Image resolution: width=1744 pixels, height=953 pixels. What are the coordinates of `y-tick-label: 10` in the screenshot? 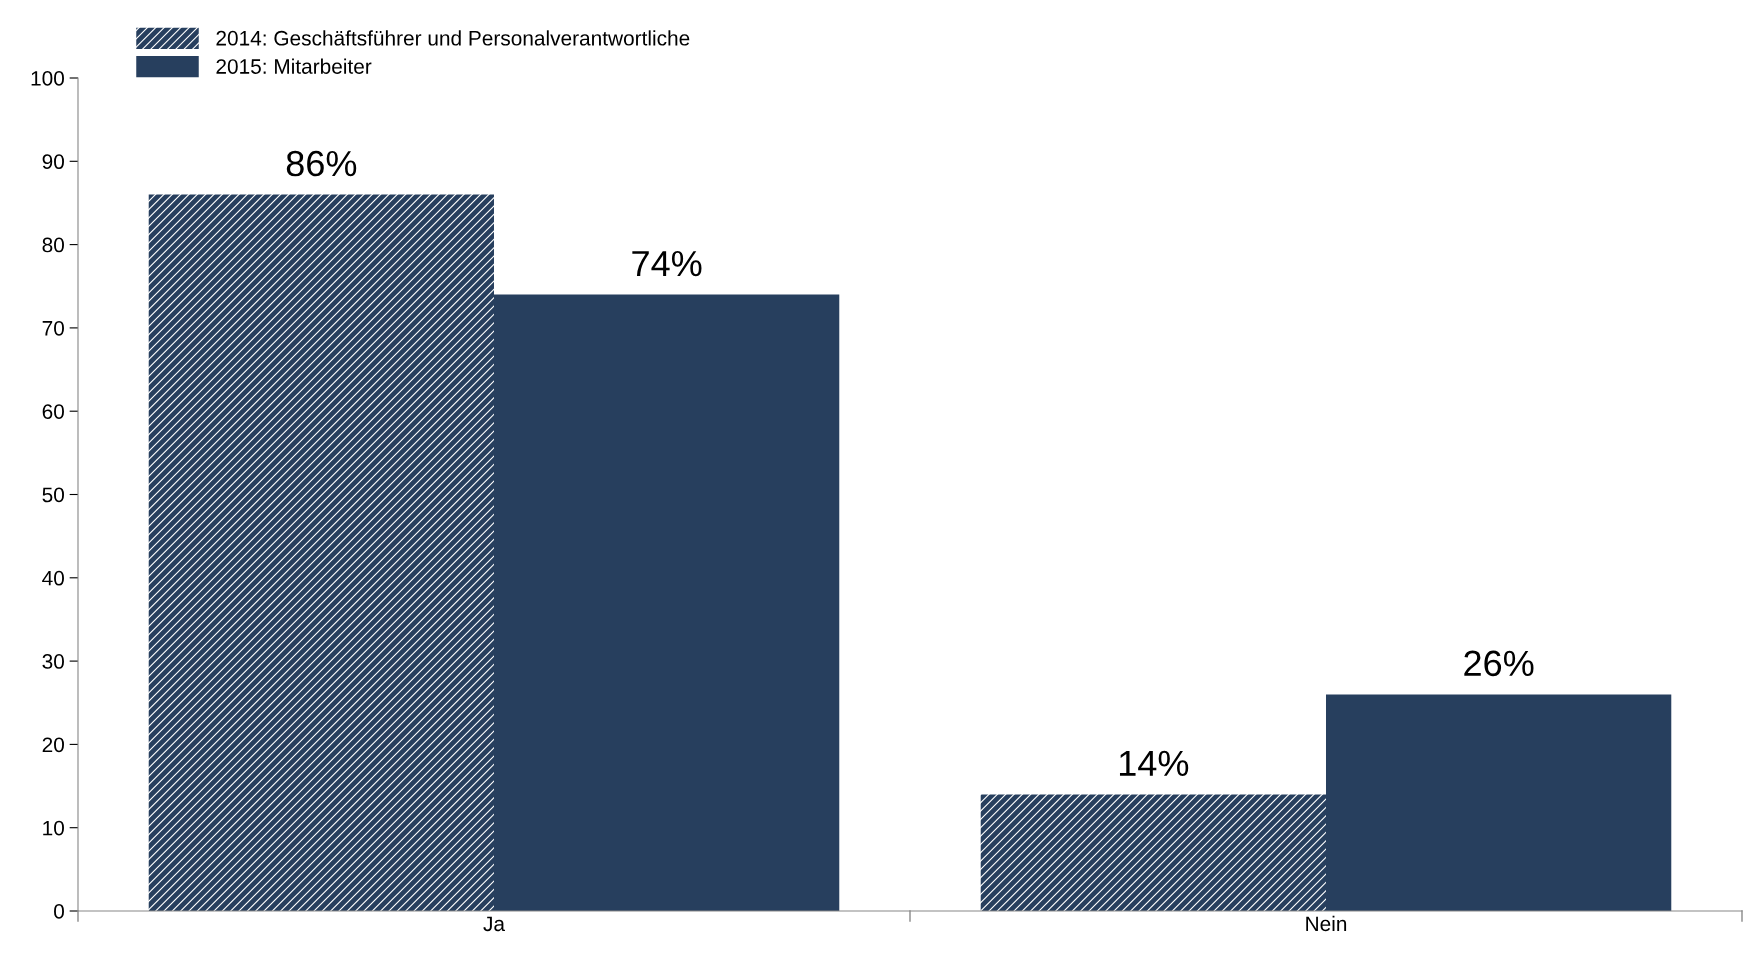 It's located at (53, 828).